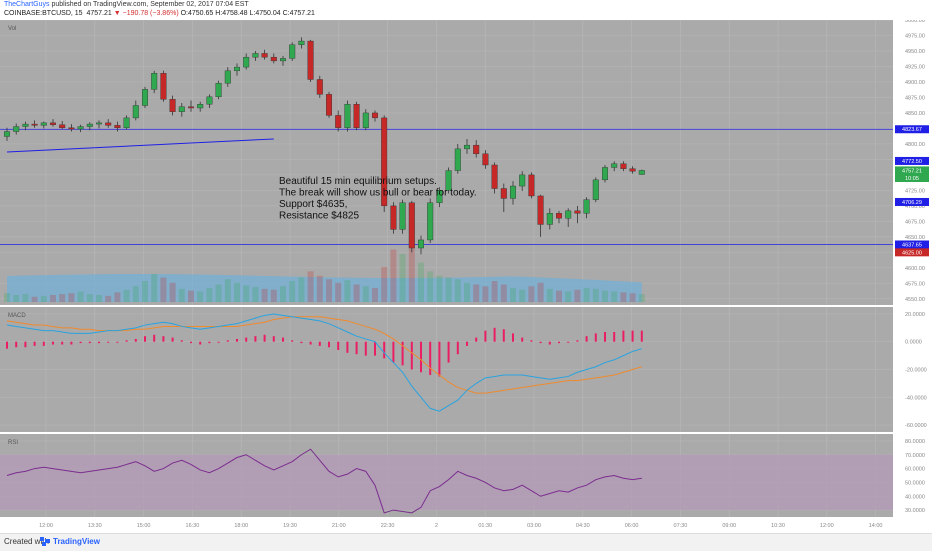 Image resolution: width=932 pixels, height=551 pixels. Describe the element at coordinates (388, 526) in the screenshot. I see `time-tick-label: 22:30` at that location.